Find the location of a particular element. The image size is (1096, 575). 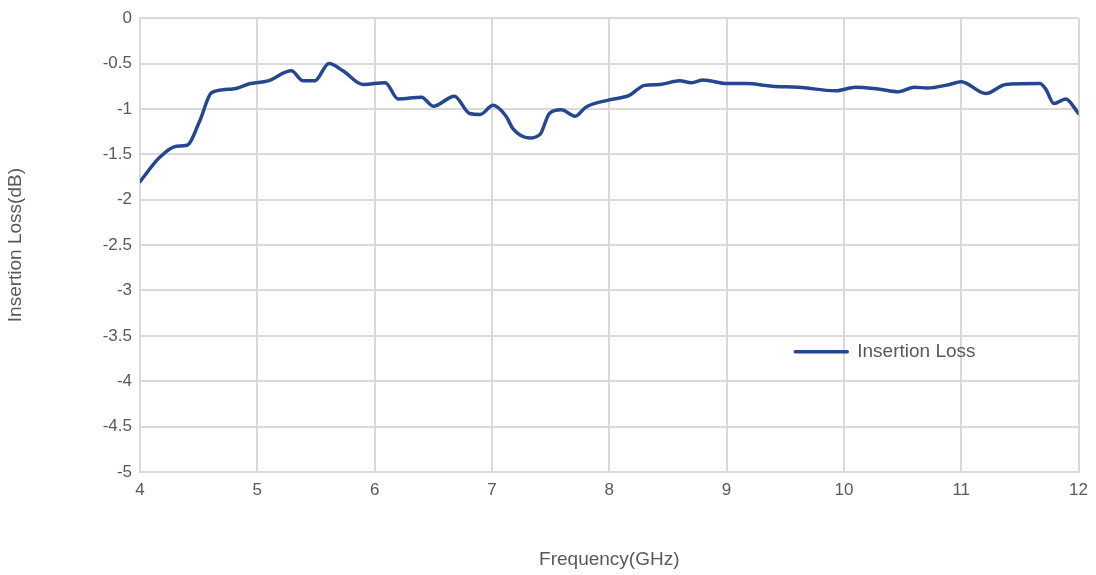

y-axis-title: Insertion Loss(dB) is located at coordinates (14, 245).